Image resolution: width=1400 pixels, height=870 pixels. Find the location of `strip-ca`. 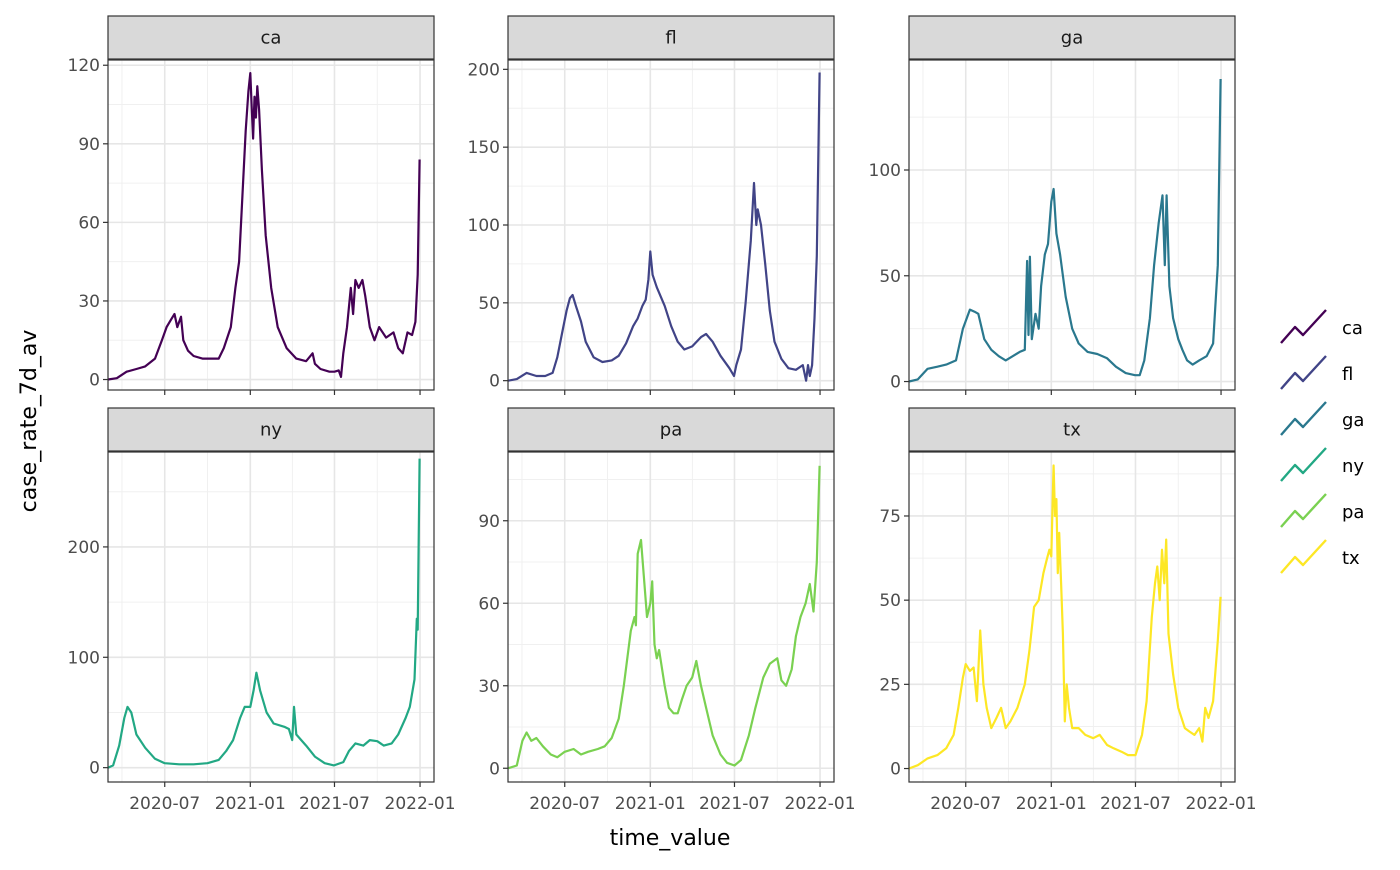

strip-ca is located at coordinates (271, 37).